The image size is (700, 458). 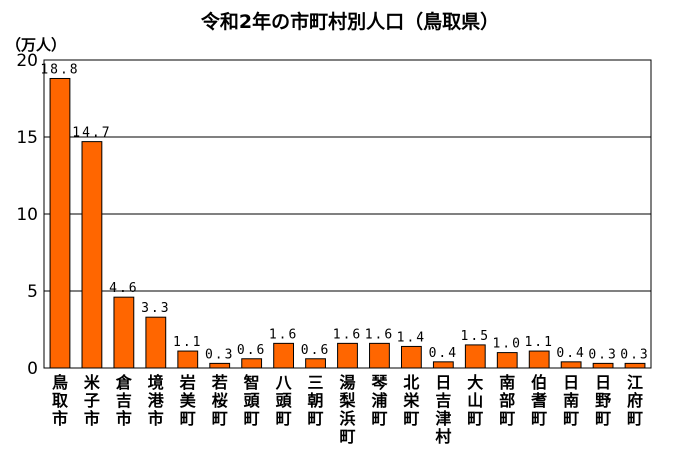 I want to click on y-tick-label: 5, so click(x=32, y=292).